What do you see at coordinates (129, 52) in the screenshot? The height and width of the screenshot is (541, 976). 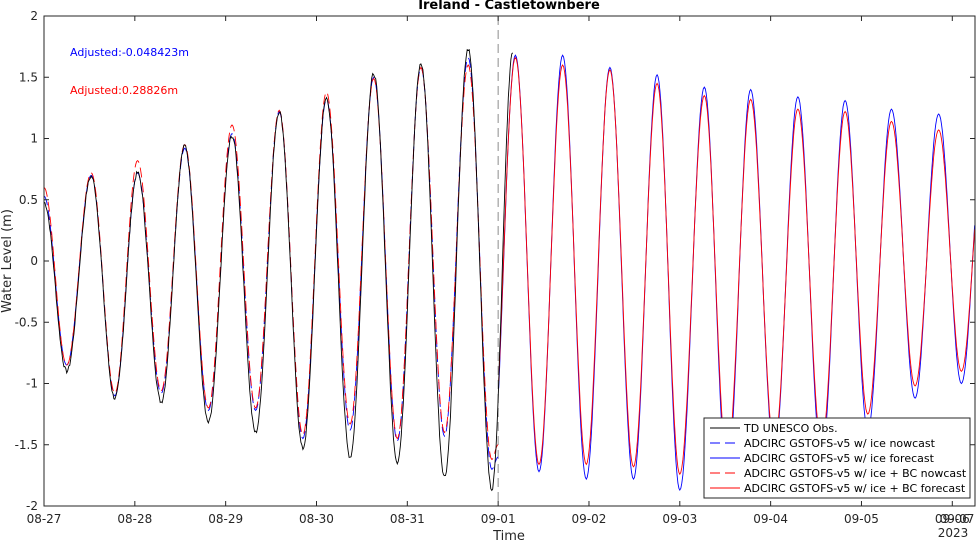 I see `adjustment-annotation: Adjusted:-0.048423m` at bounding box center [129, 52].